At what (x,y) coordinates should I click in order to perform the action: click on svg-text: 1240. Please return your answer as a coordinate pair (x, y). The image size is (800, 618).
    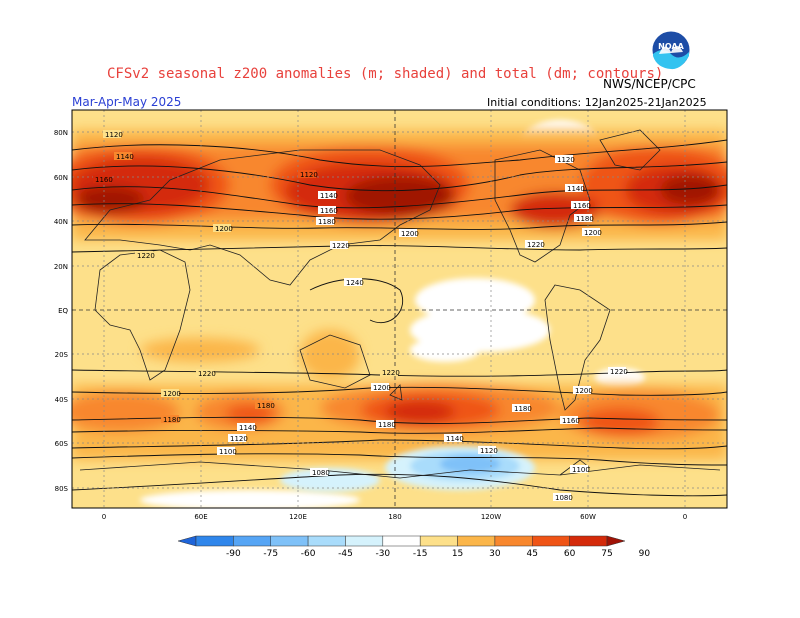
    Looking at the image, I should click on (355, 283).